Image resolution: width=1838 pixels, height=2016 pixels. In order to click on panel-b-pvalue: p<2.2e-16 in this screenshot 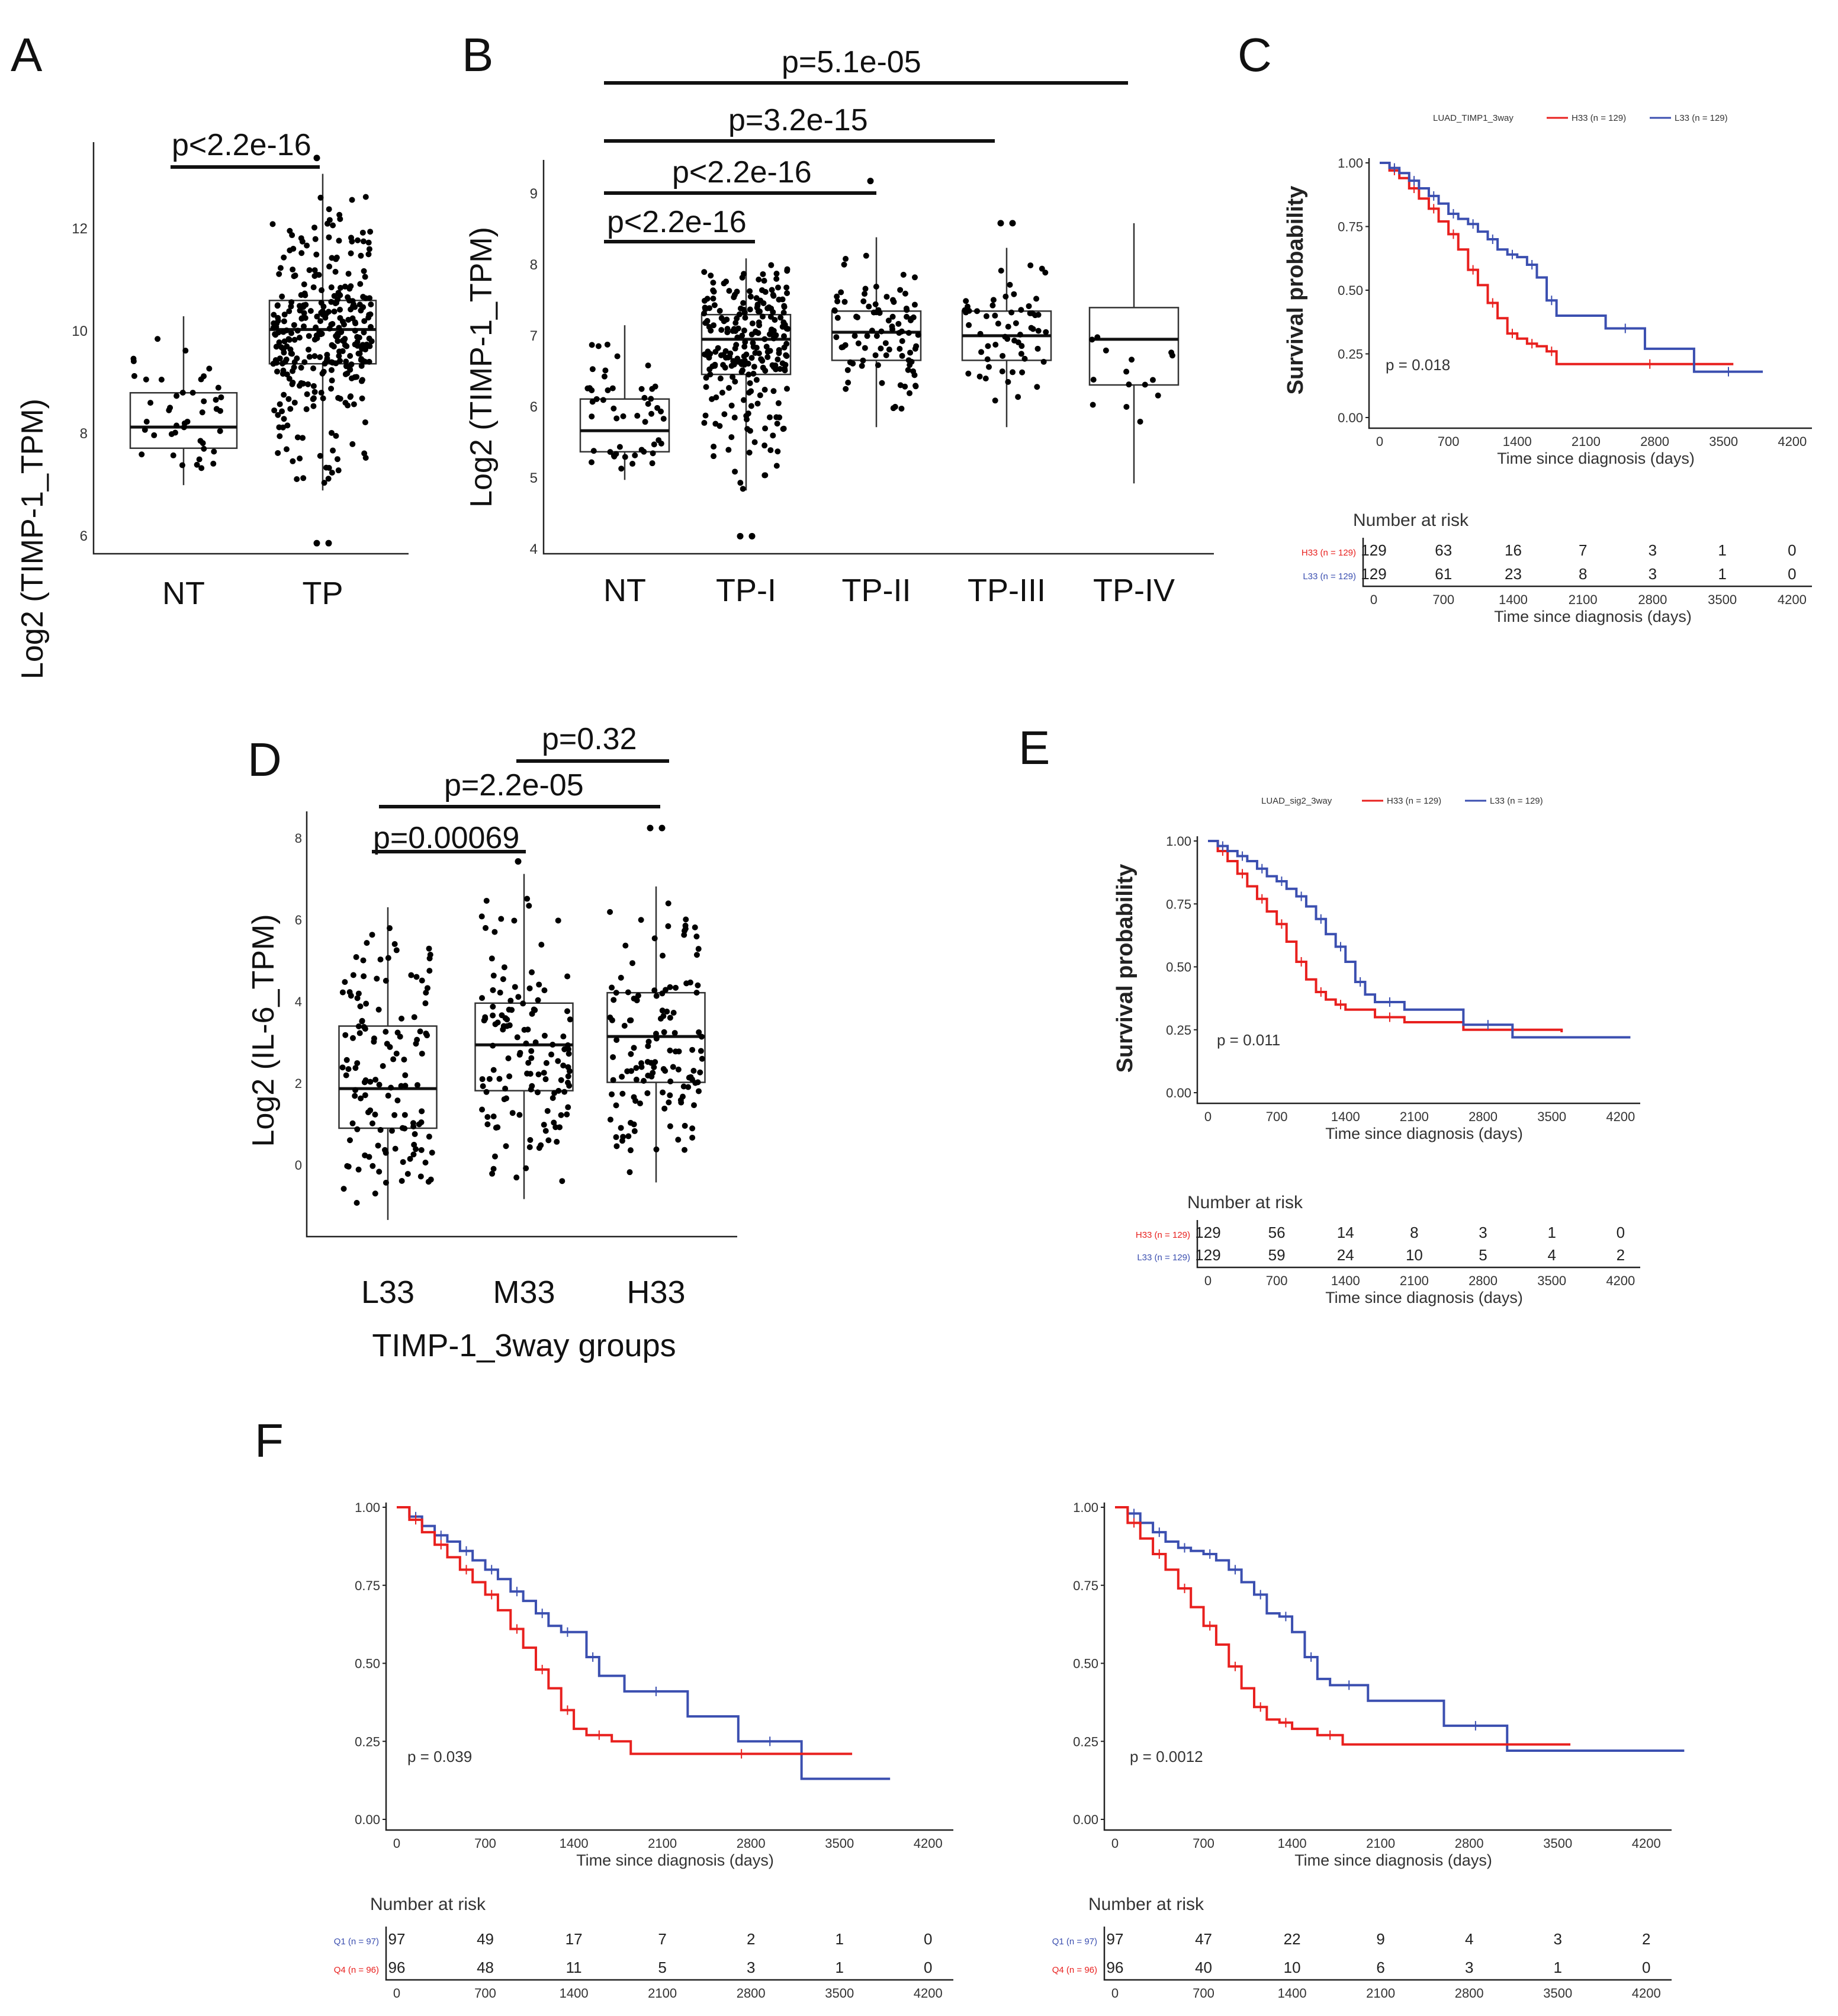, I will do `click(677, 222)`.